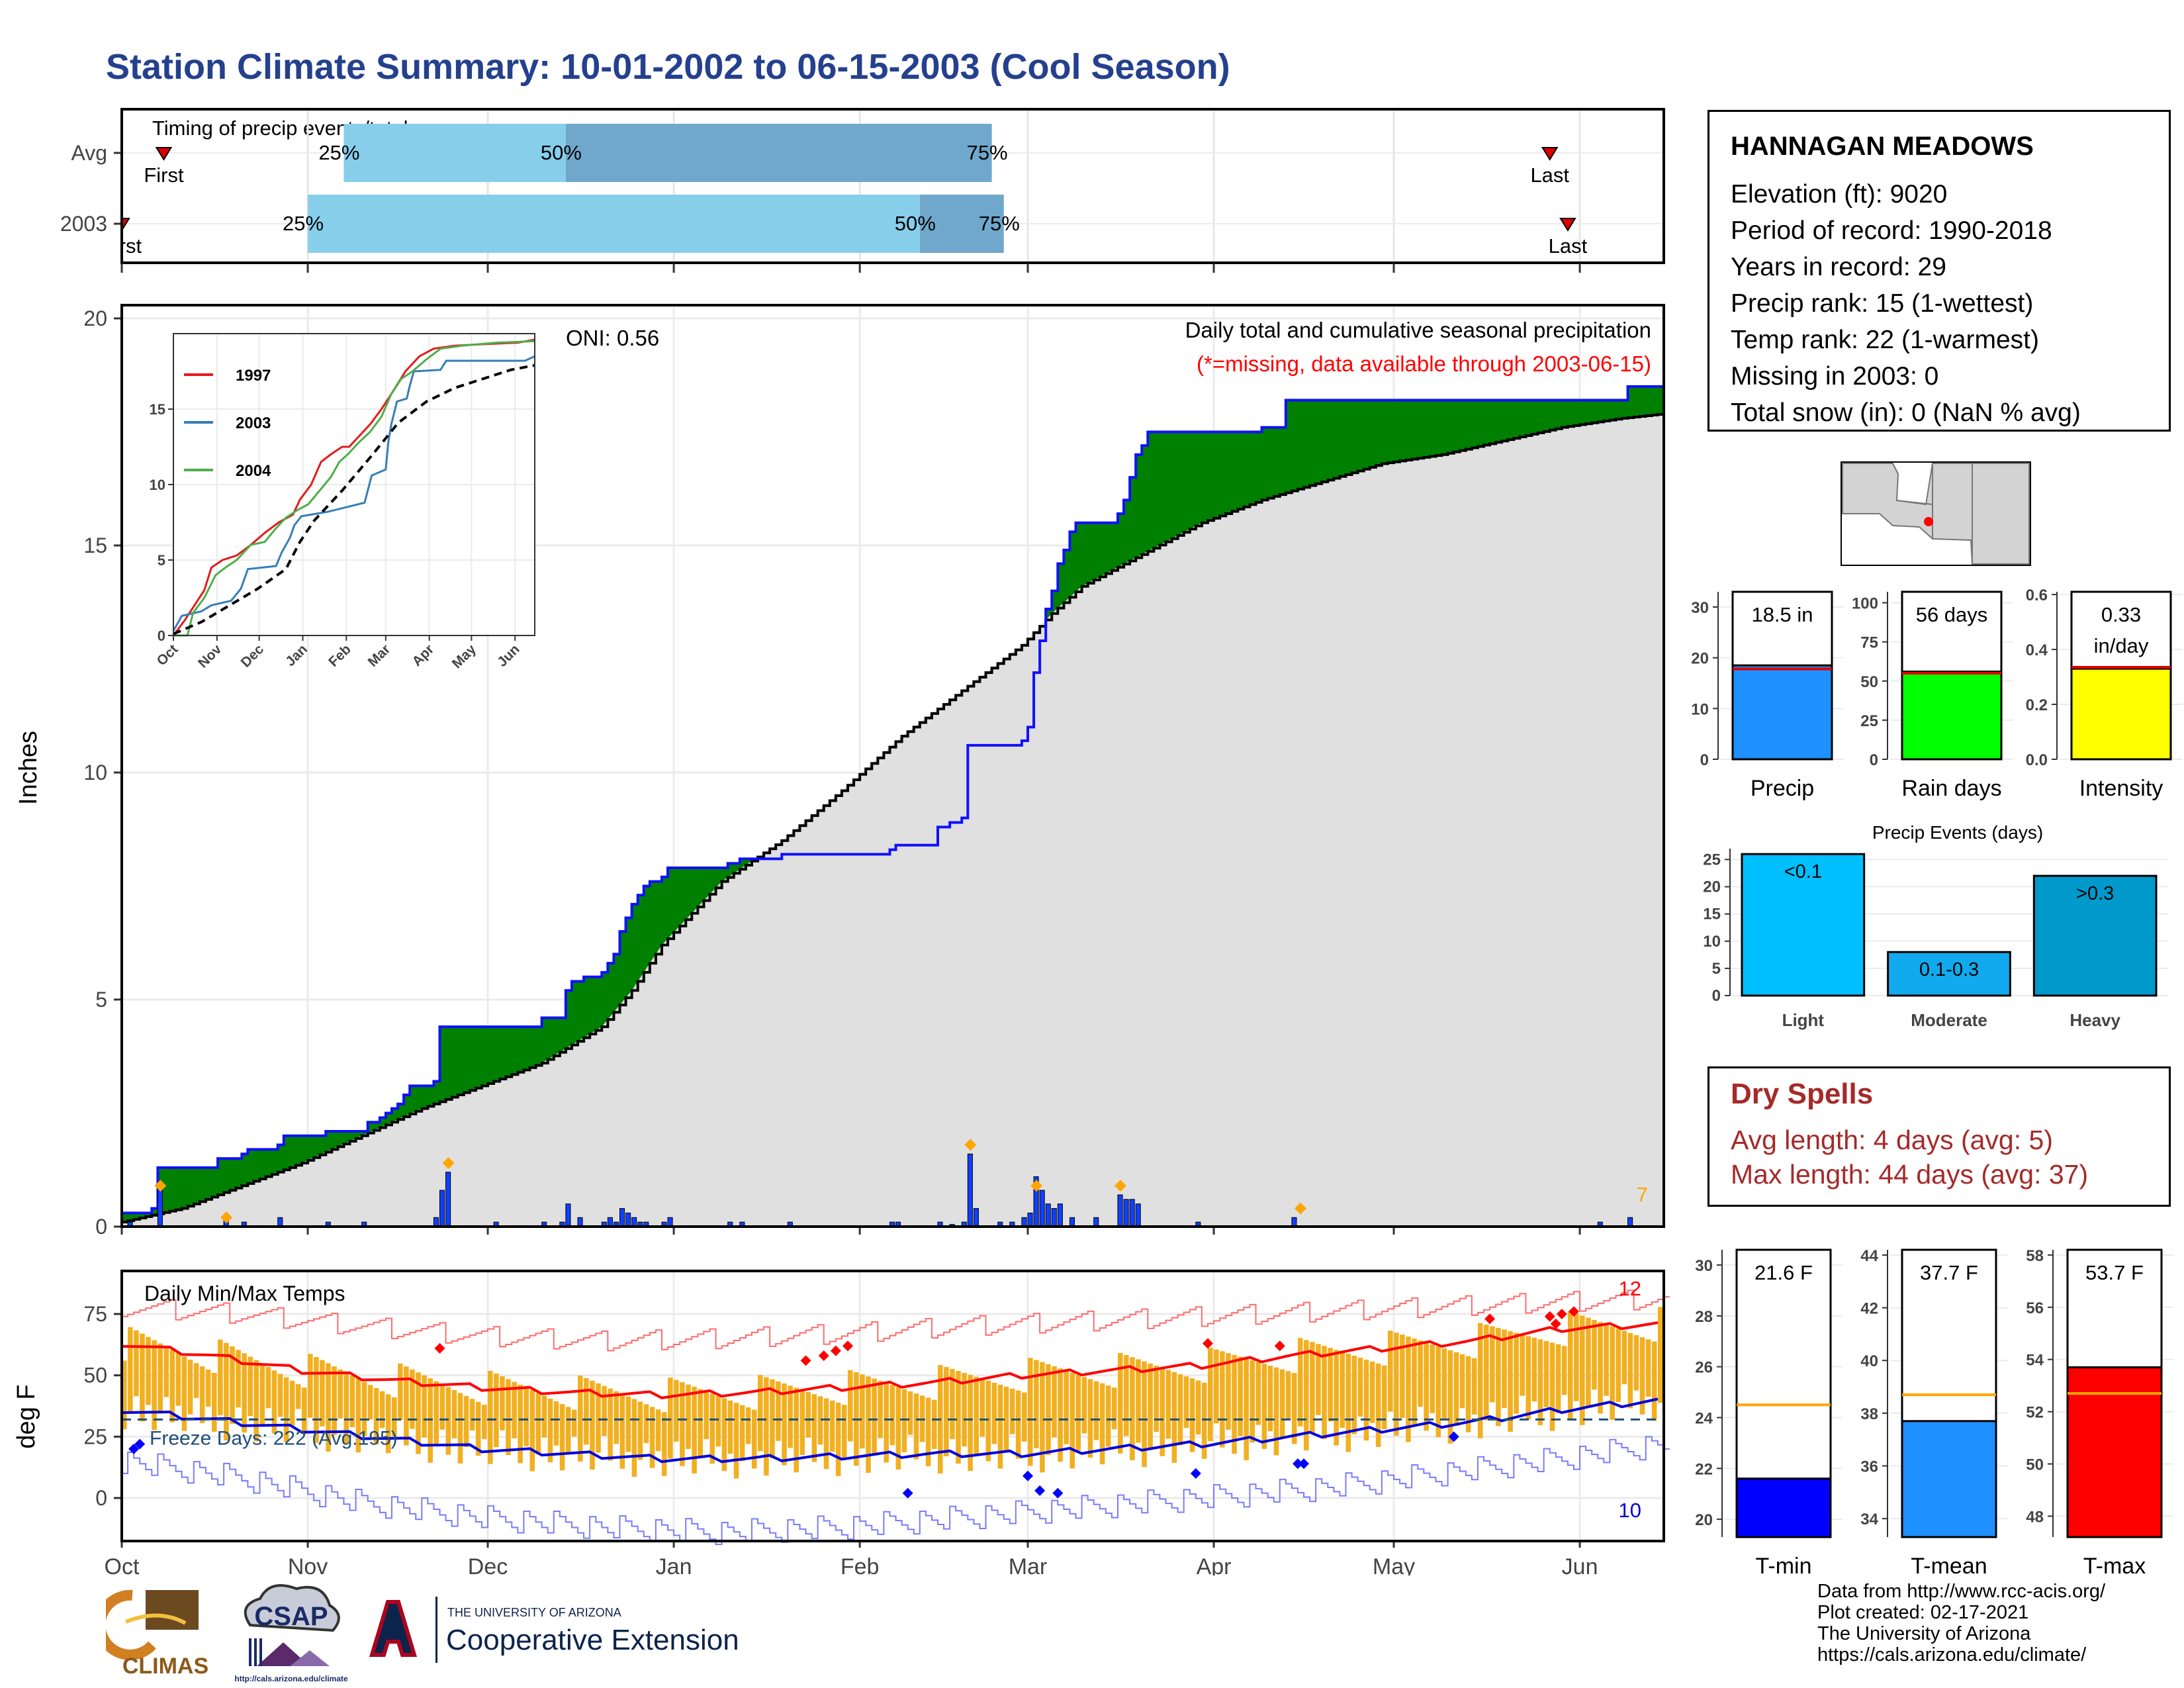 The image size is (2184, 1688). Describe the element at coordinates (2037, 595) in the screenshot. I see `precip-summary-tick-label: 0.6` at that location.